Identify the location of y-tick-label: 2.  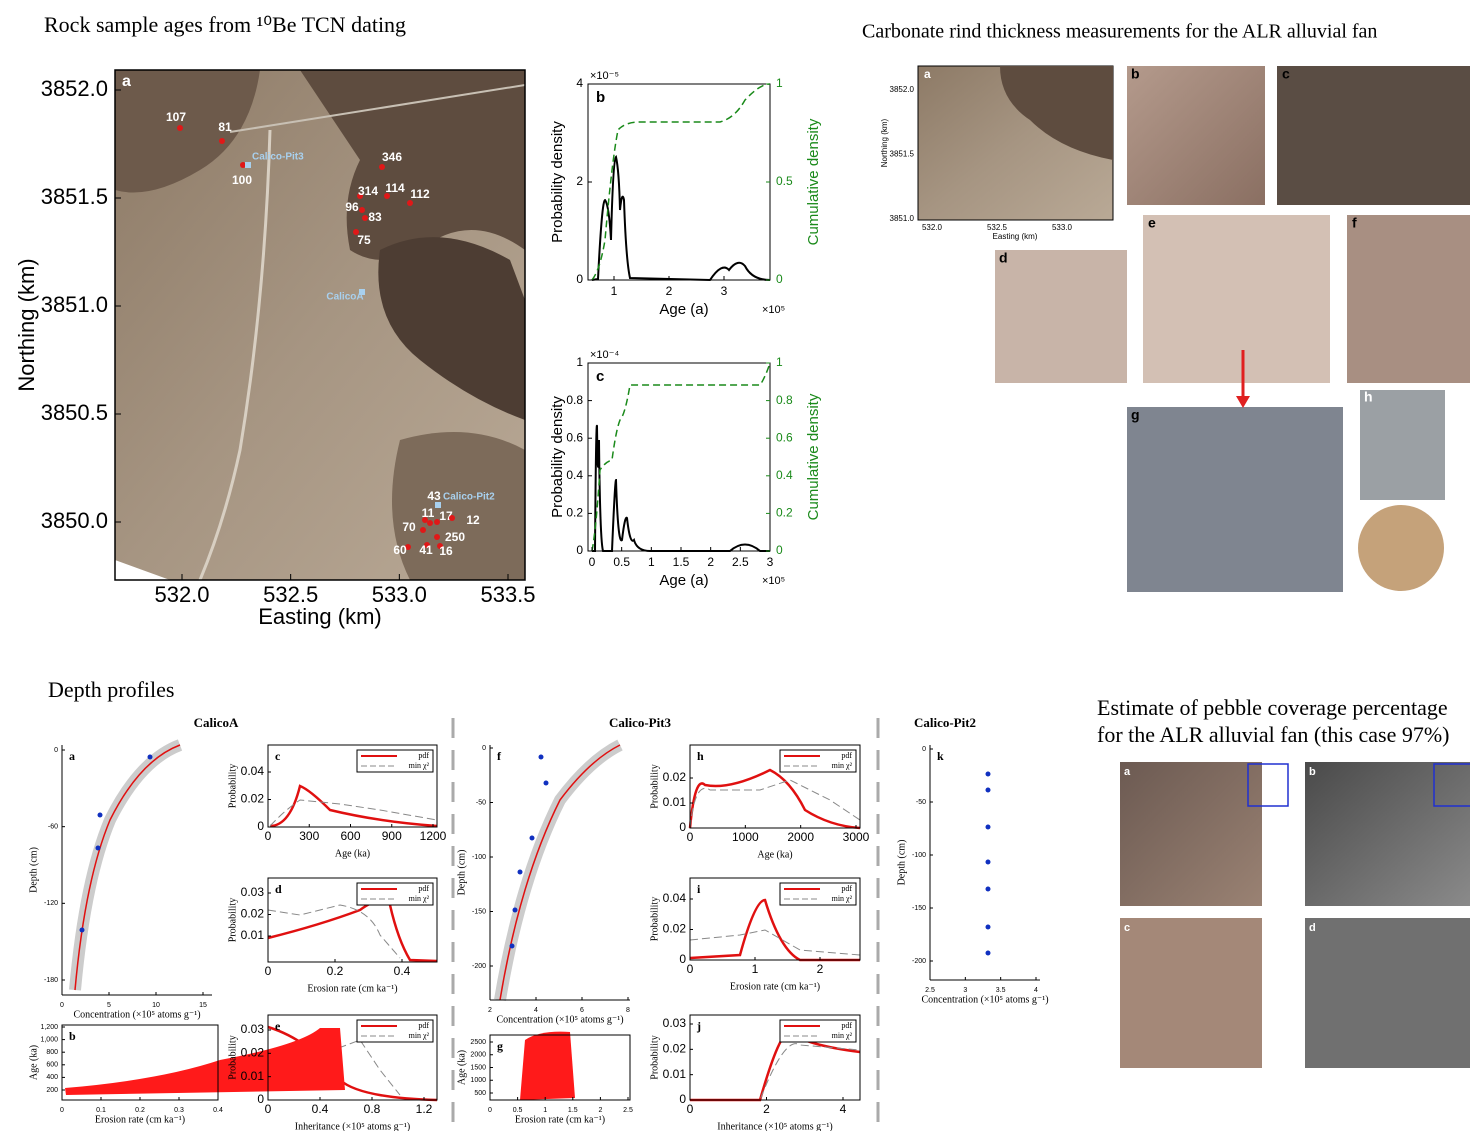
(579, 181).